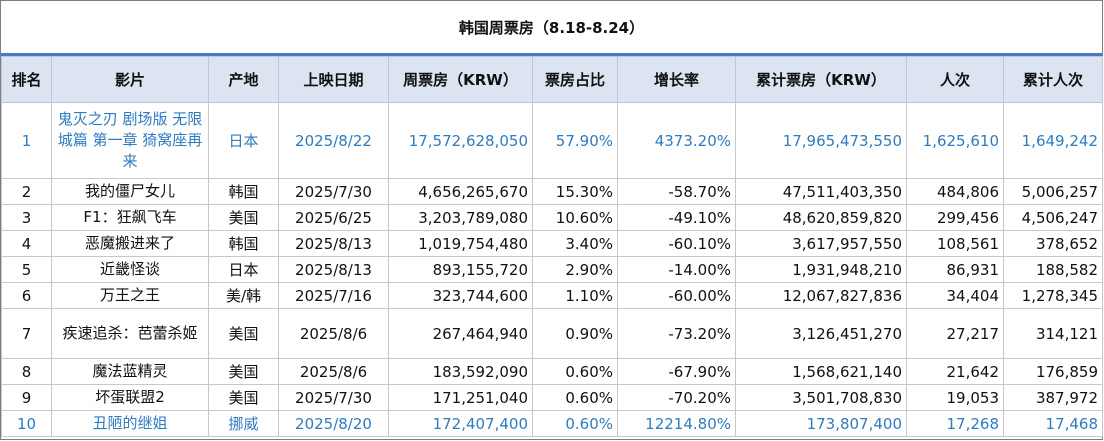 This screenshot has height=441, width=1104. I want to click on cell-growth: 12214.80%, so click(676, 423).